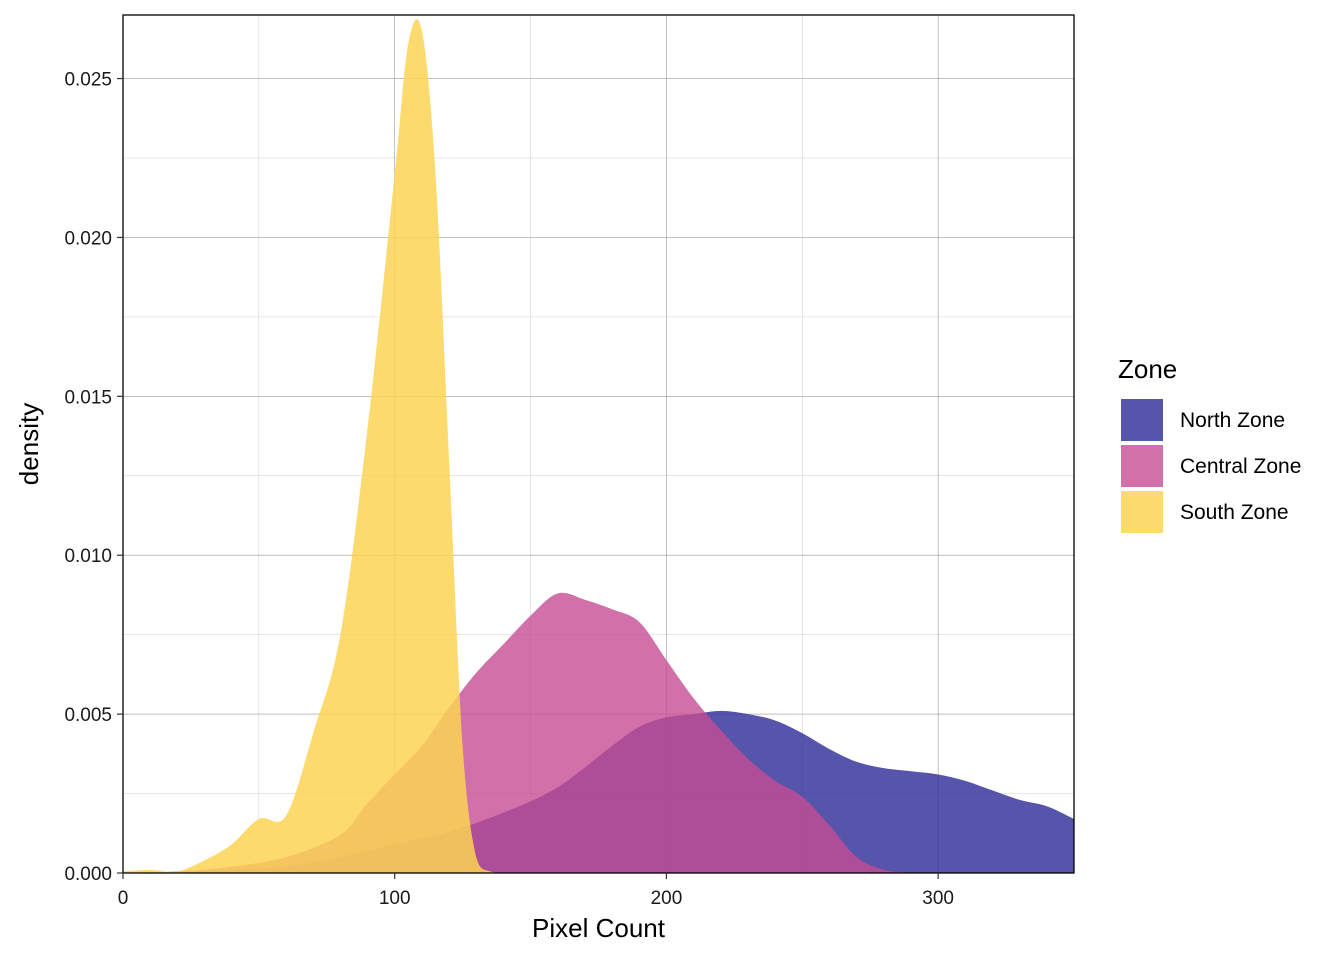 The image size is (1344, 960). What do you see at coordinates (88, 556) in the screenshot?
I see `y-tick-label: 0.010` at bounding box center [88, 556].